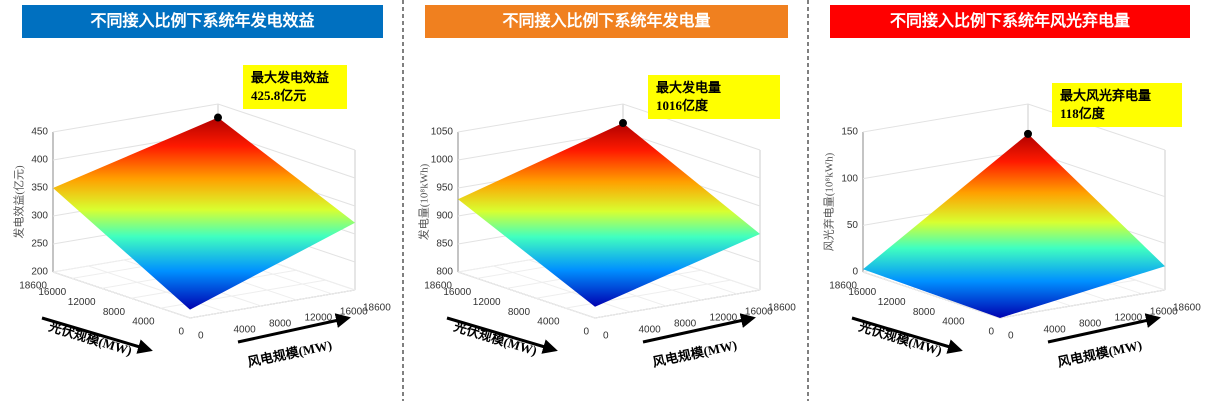 The image size is (1217, 401). What do you see at coordinates (424, 201) in the screenshot?
I see `z-axis-label: 发电量(10⁸kWh)` at bounding box center [424, 201].